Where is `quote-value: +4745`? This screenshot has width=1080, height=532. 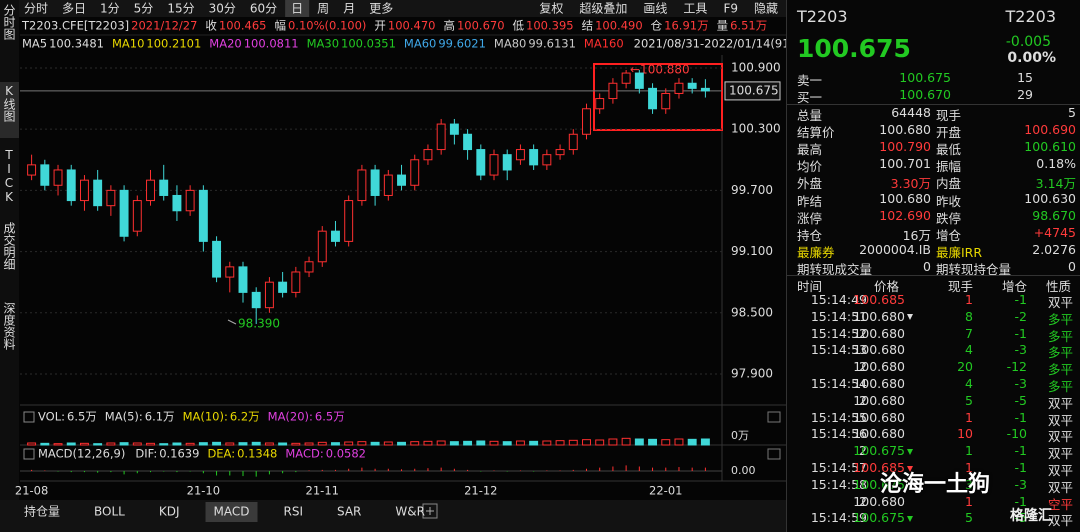
quote-value: +4745 is located at coordinates (1054, 232).